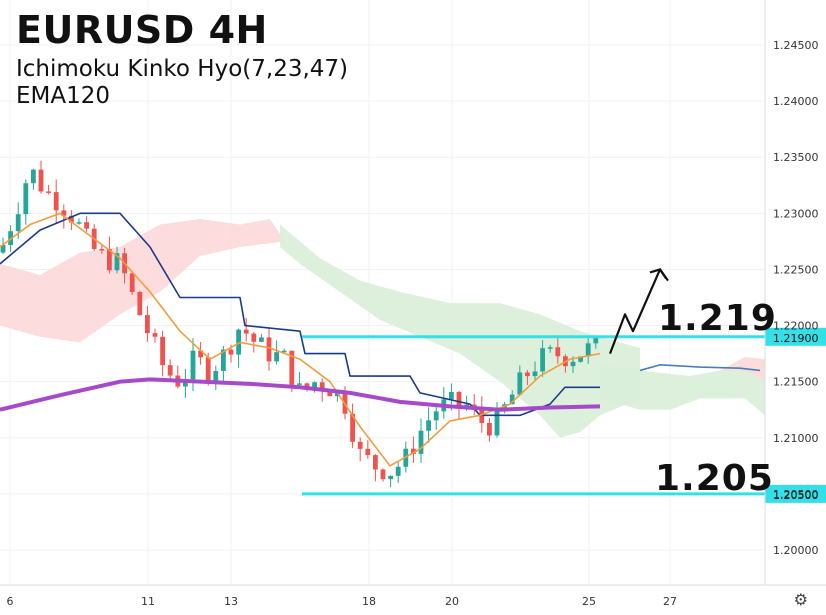  What do you see at coordinates (300, 394) in the screenshot?
I see `ema-line` at bounding box center [300, 394].